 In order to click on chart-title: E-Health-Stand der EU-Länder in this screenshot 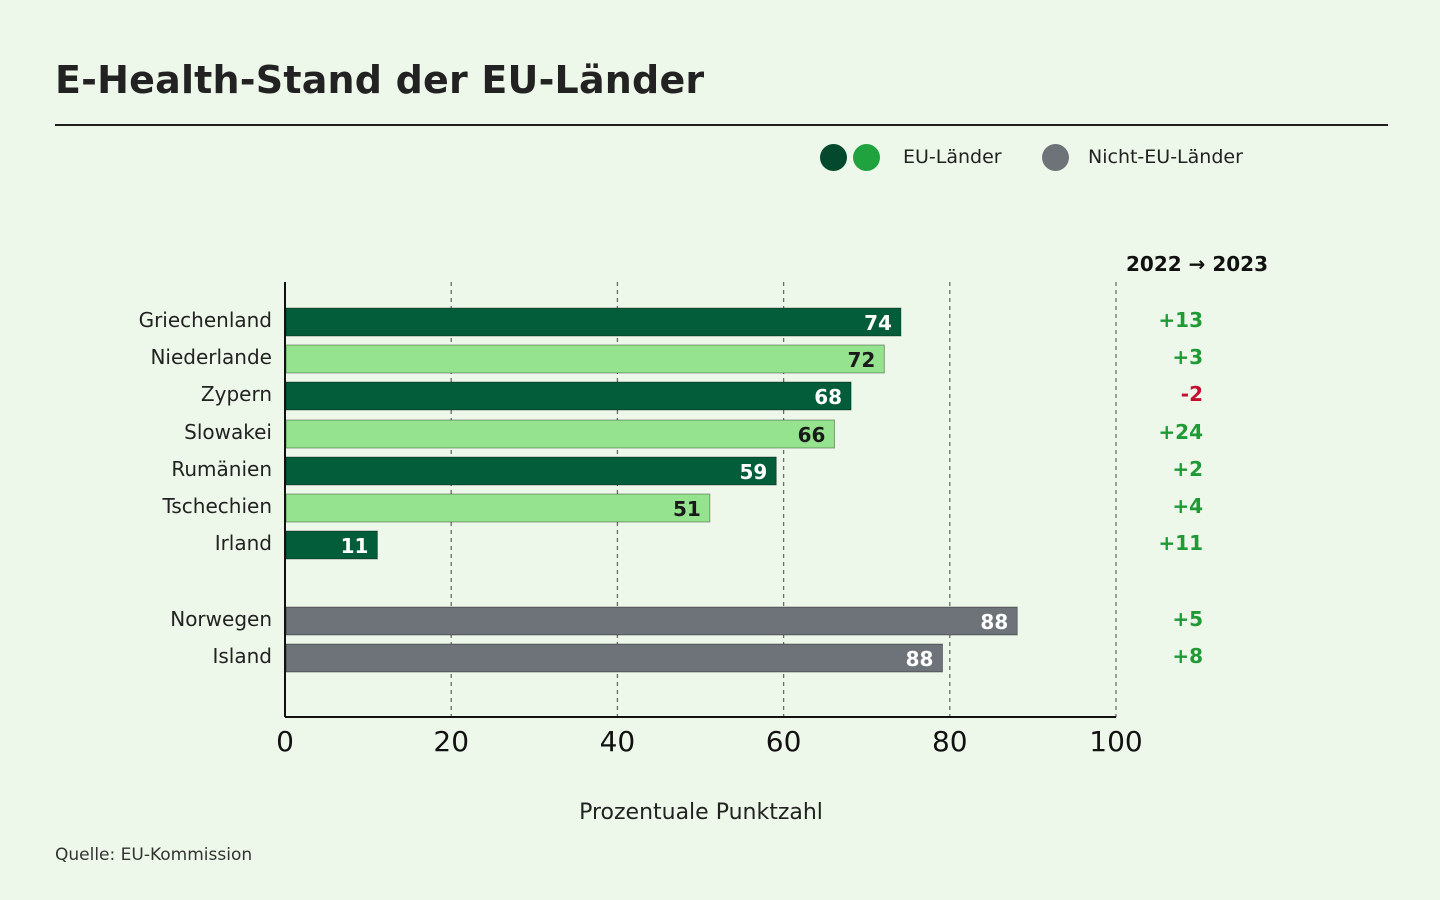, I will do `click(380, 80)`.